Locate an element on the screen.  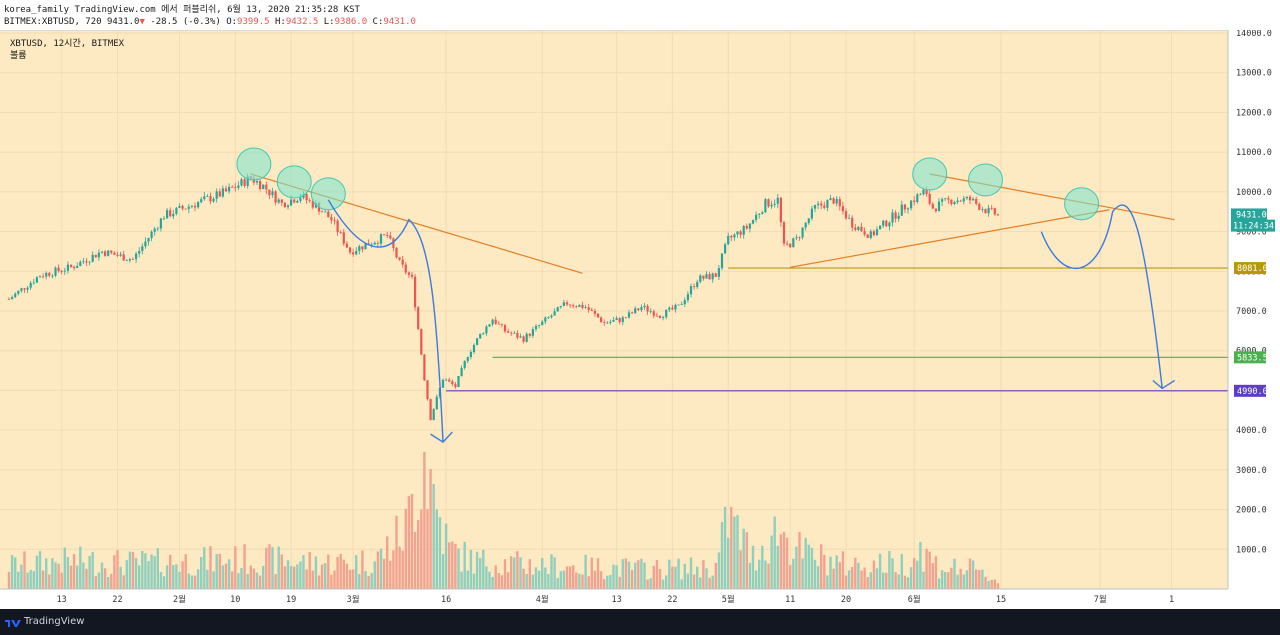
close-value: 9431.0 is located at coordinates (399, 22).